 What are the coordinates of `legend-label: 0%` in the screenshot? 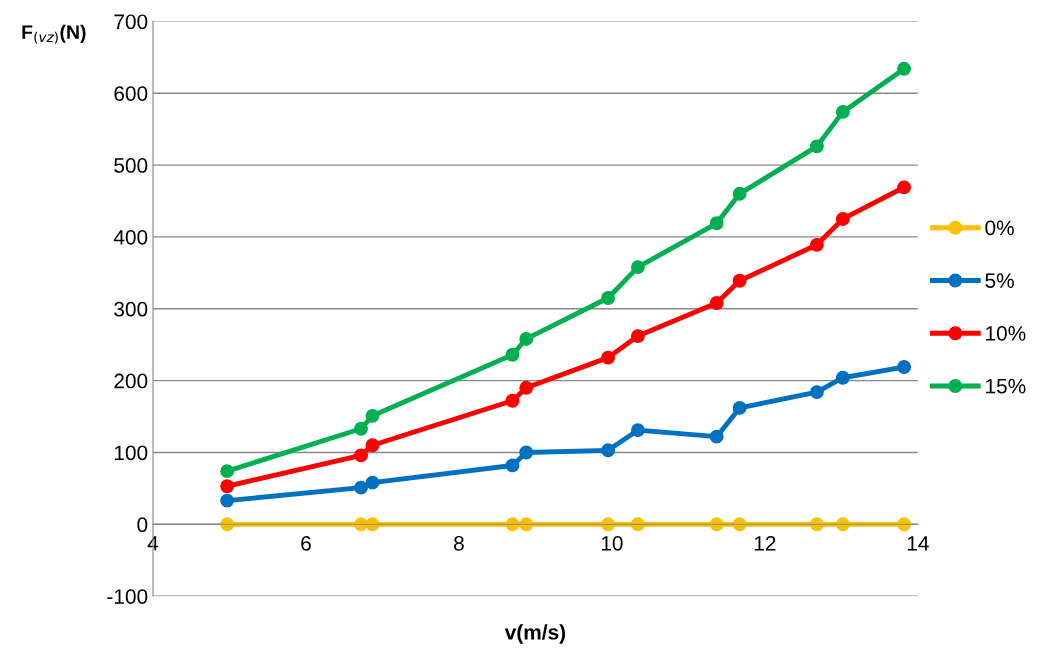 It's located at (999, 228).